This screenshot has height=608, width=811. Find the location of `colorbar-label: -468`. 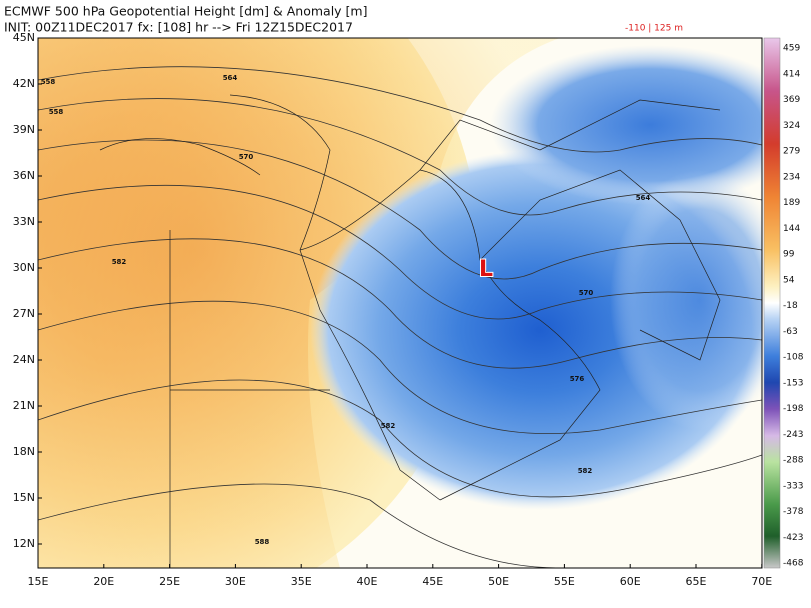

colorbar-label: -468 is located at coordinates (793, 564).